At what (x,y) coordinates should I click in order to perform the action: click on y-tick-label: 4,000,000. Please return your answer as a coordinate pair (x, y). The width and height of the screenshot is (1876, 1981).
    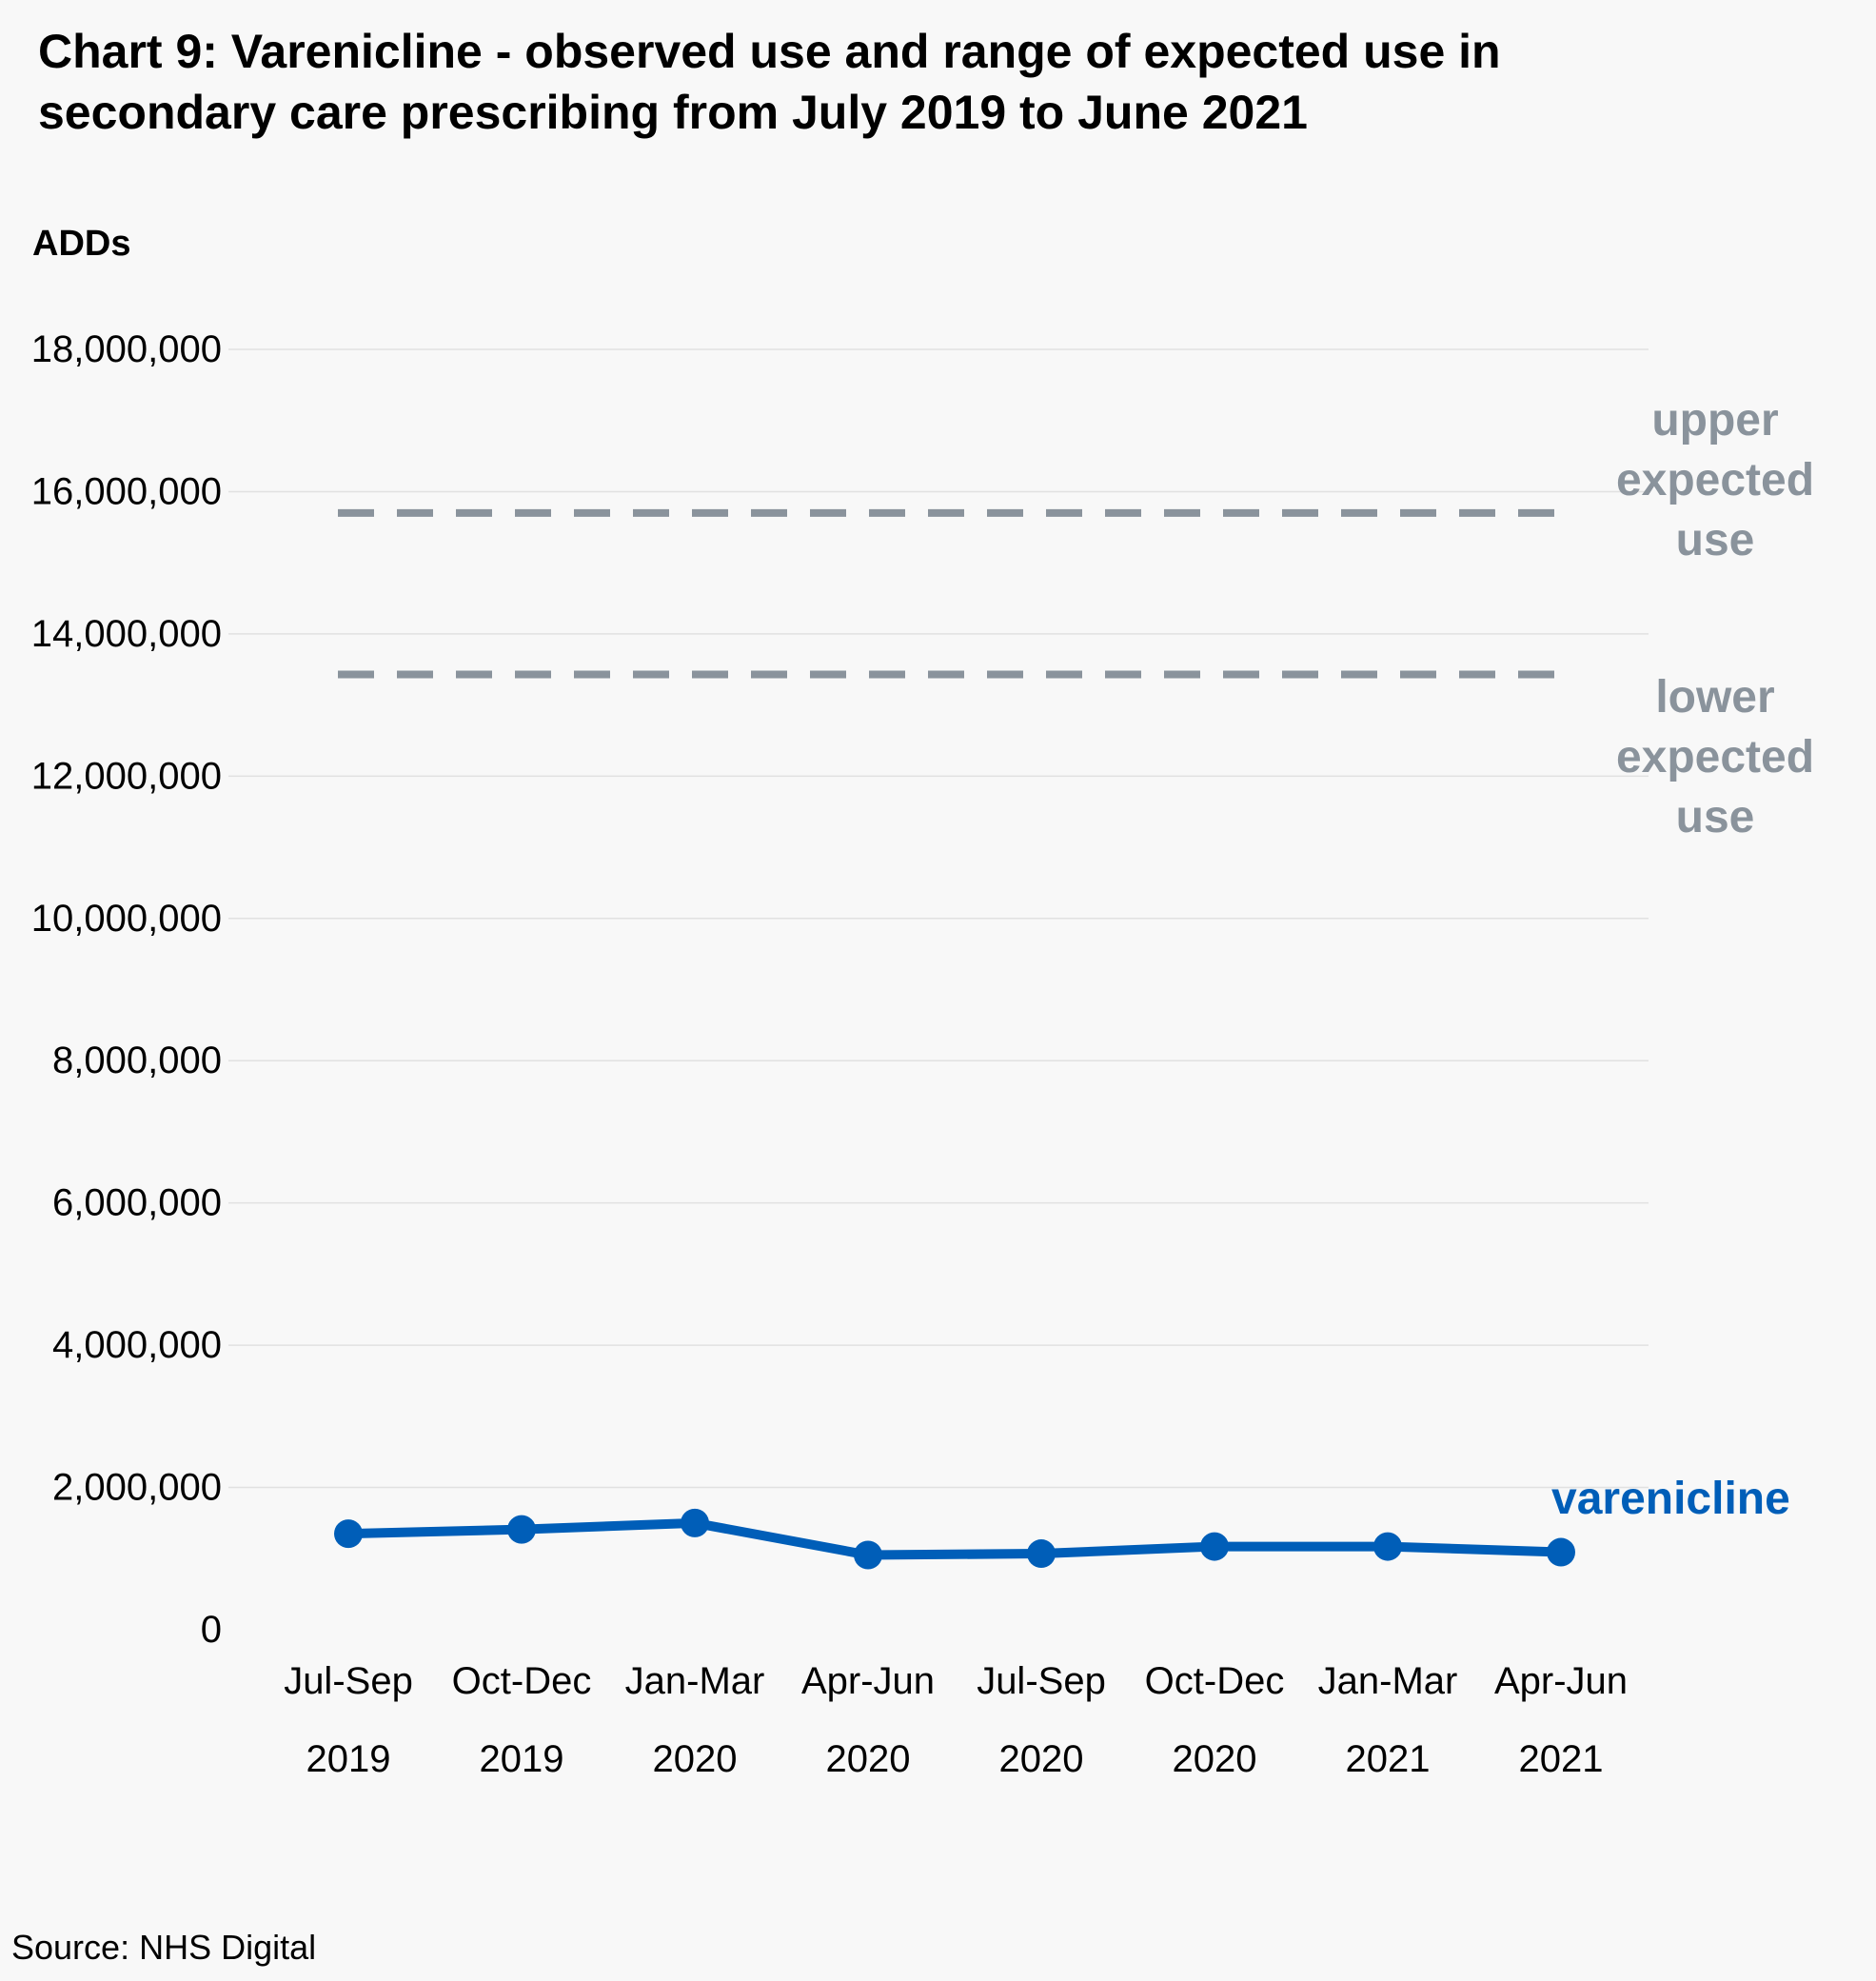
    Looking at the image, I should click on (137, 1345).